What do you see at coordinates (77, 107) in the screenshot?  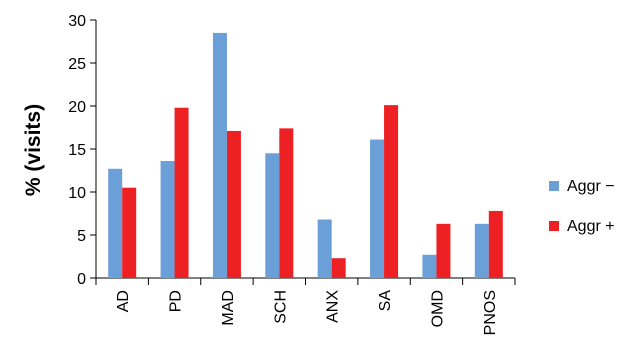 I see `y-tick-label: 20` at bounding box center [77, 107].